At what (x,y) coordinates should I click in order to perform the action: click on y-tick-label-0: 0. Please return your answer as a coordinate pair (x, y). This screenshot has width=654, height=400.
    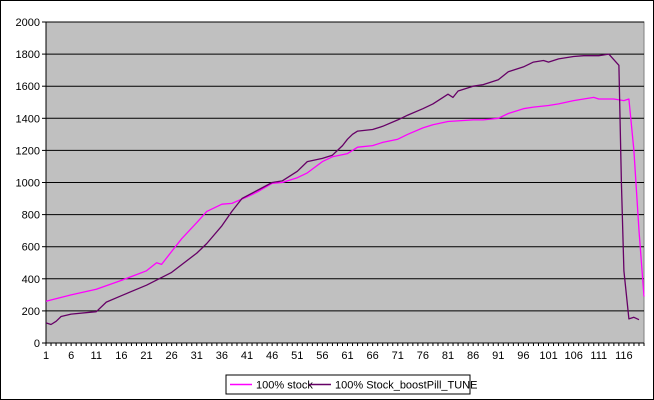
    Looking at the image, I should click on (37, 344).